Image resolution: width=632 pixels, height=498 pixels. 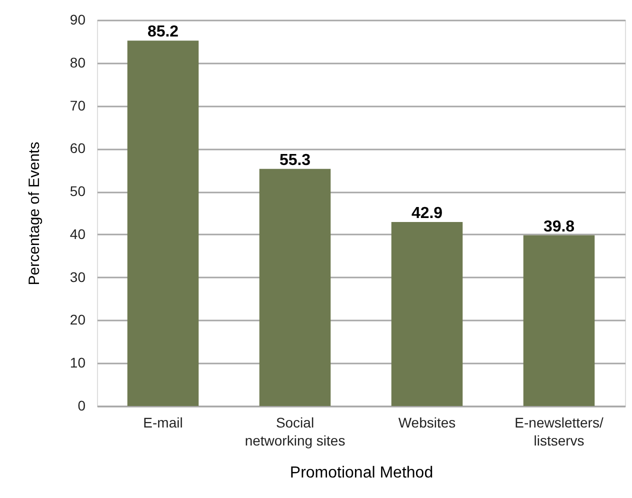 What do you see at coordinates (295, 431) in the screenshot?
I see `x-tick-label: Social networking sites` at bounding box center [295, 431].